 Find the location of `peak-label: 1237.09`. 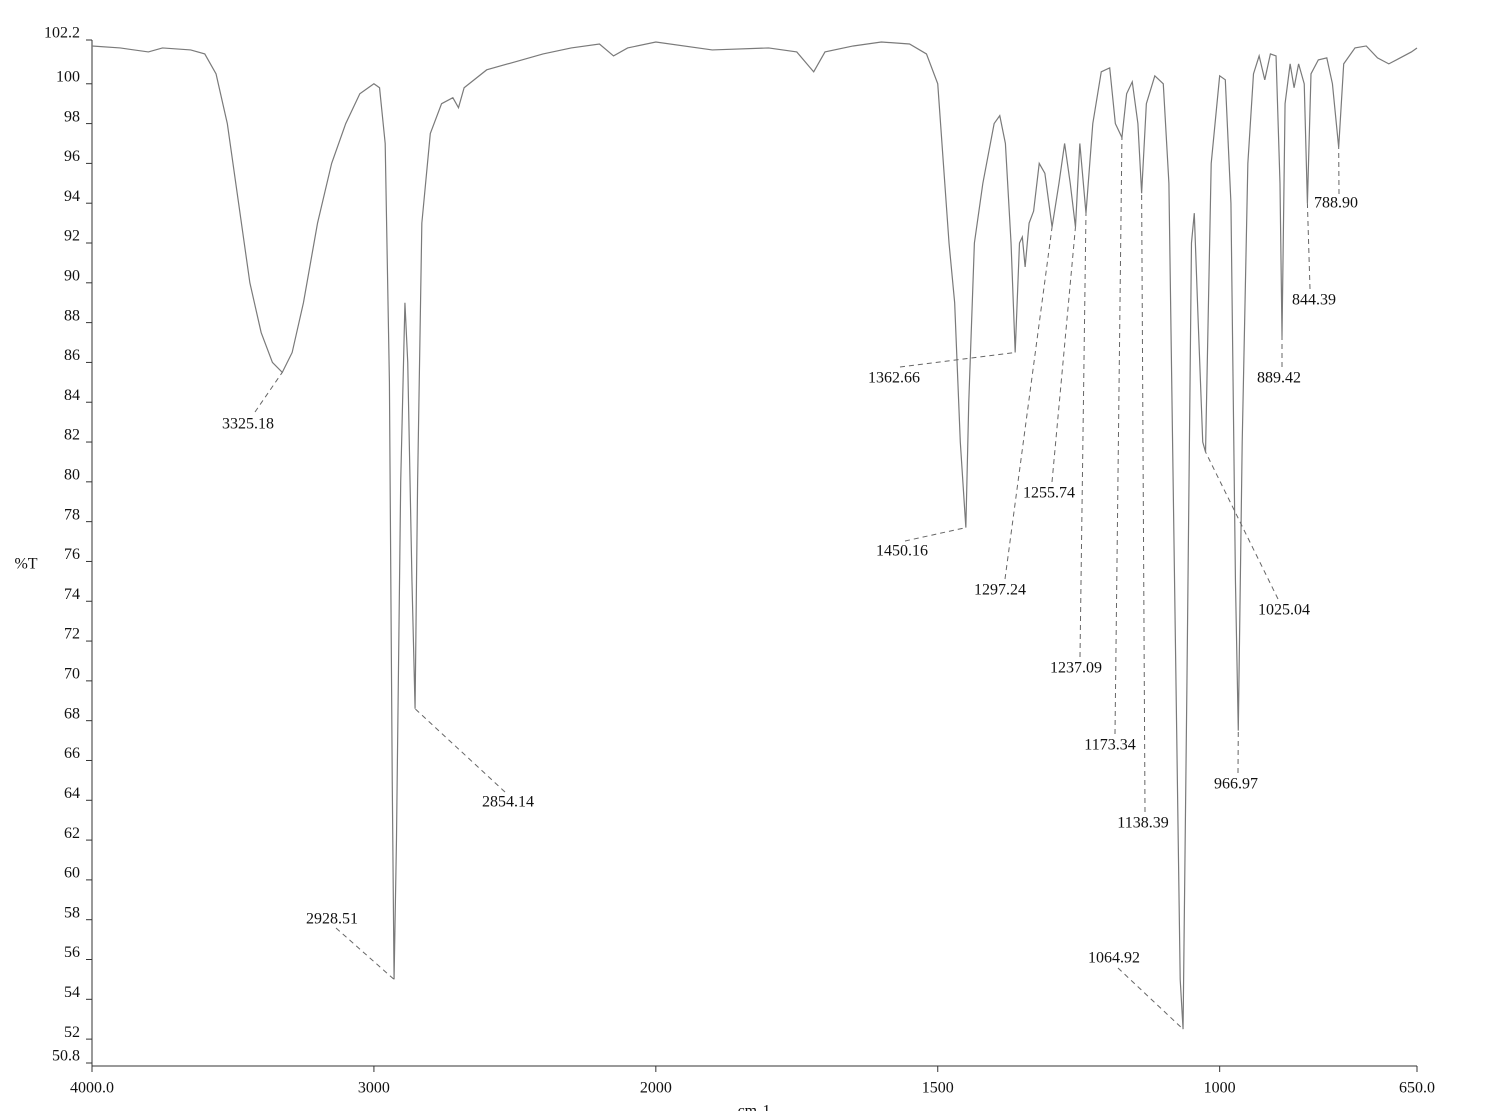

peak-label: 1237.09 is located at coordinates (1076, 668).